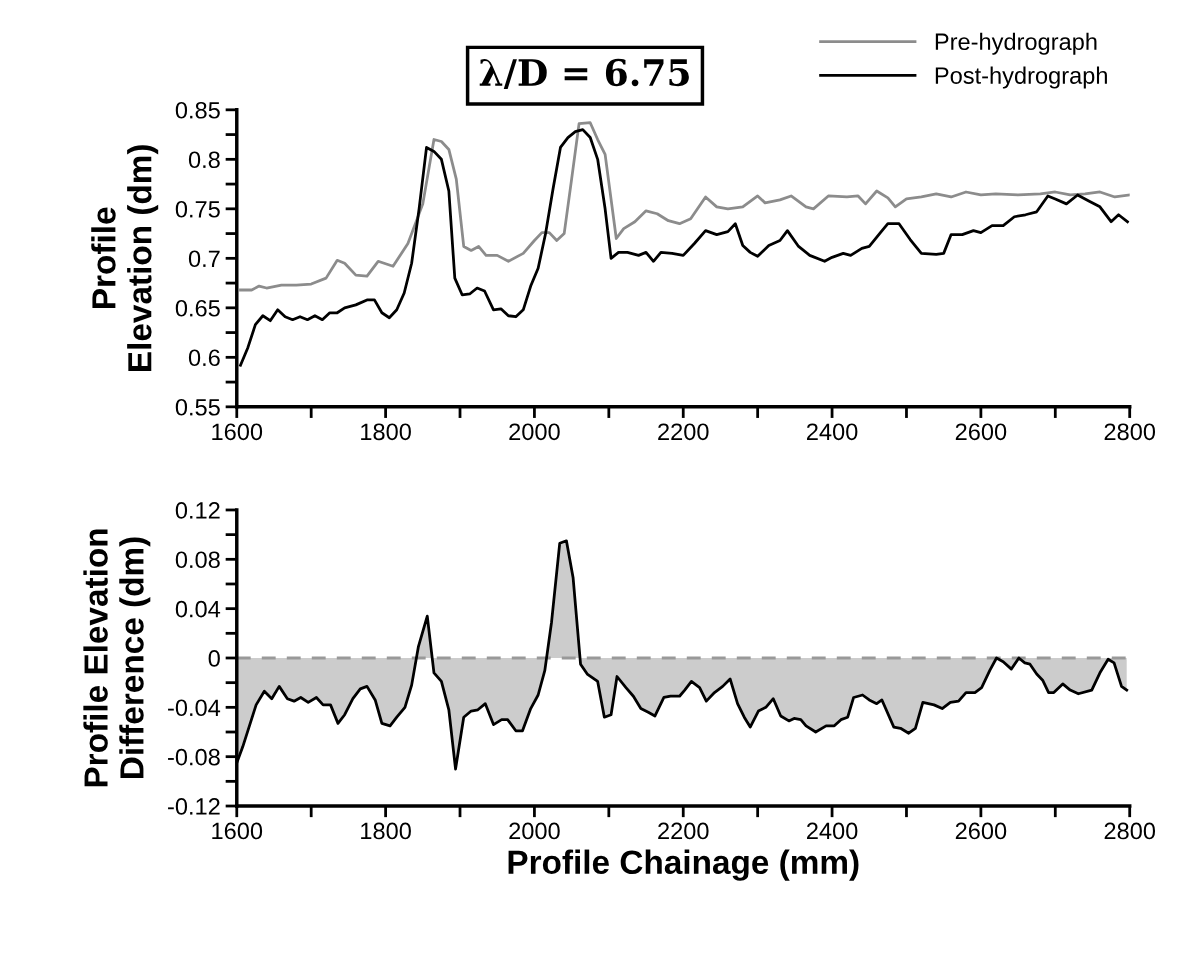 The width and height of the screenshot is (1178, 955). I want to click on y-tick-label: -0.08, so click(194, 757).